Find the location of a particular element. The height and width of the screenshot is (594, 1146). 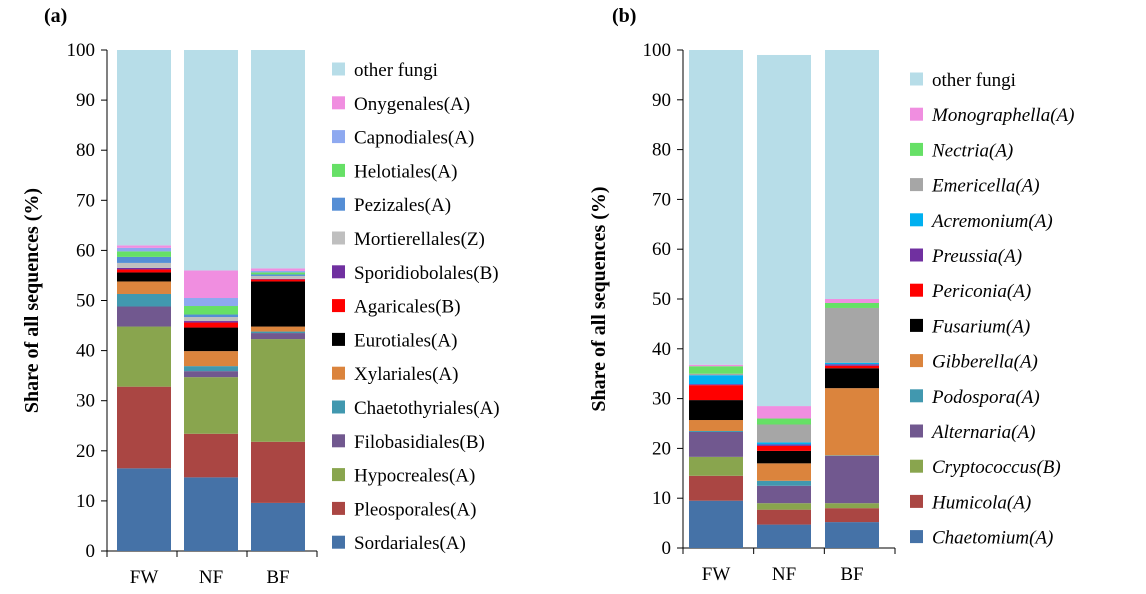

legend-label: Pezizales(A) is located at coordinates (402, 205).